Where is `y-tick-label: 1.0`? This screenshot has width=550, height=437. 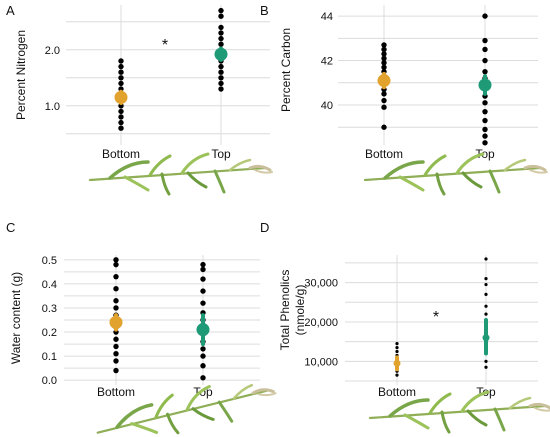
y-tick-label: 1.0 is located at coordinates (52, 107).